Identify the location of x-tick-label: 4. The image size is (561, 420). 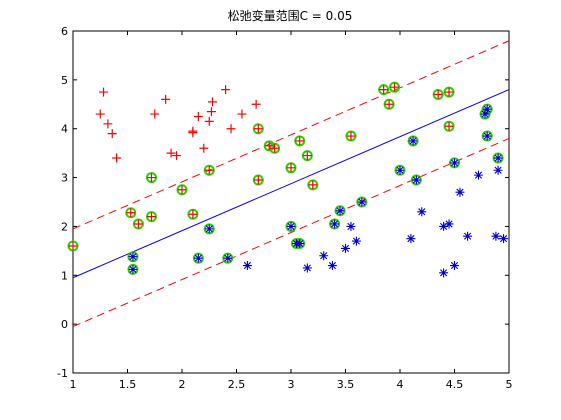
(400, 384).